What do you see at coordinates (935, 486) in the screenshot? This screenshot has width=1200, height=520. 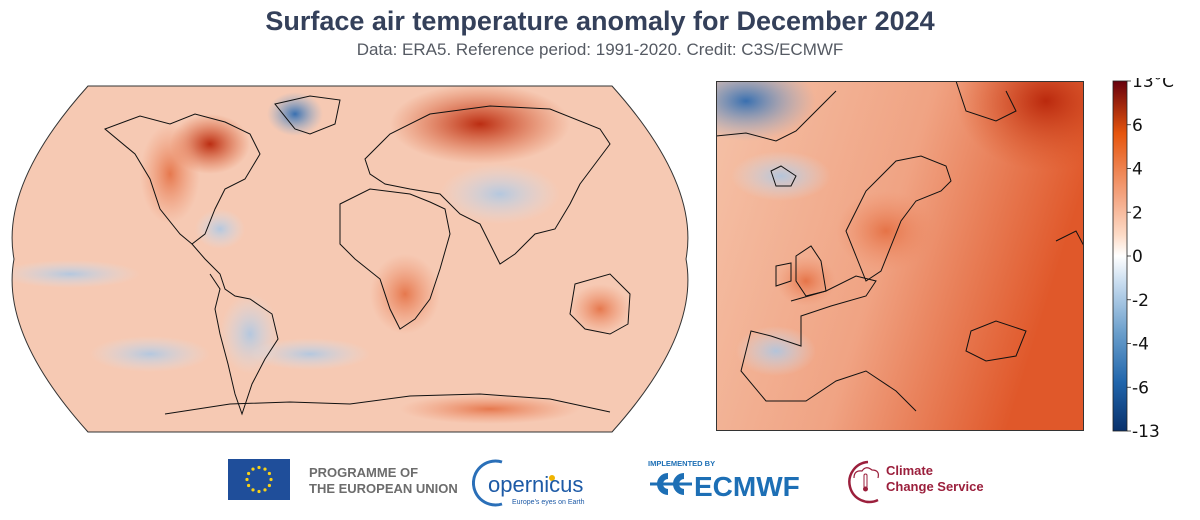 I see `c3s-line2: Change Service` at bounding box center [935, 486].